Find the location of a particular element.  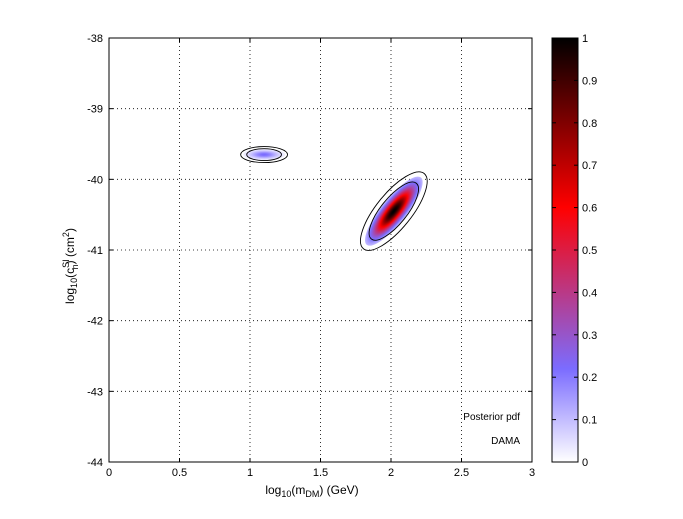

posterior-regions is located at coordinates (334, 198).